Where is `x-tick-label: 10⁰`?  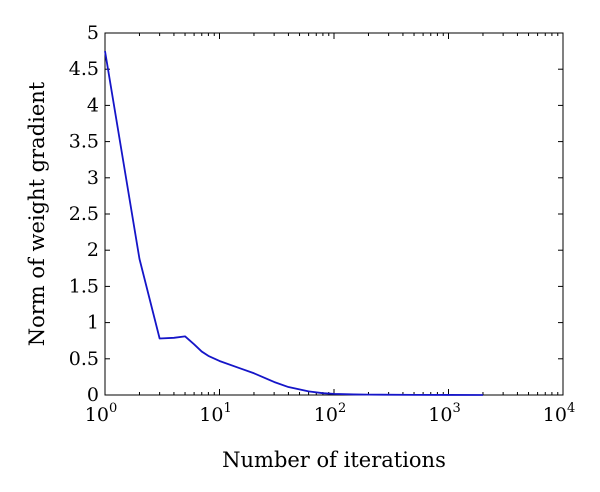 x-tick-label: 10⁰ is located at coordinates (101, 413).